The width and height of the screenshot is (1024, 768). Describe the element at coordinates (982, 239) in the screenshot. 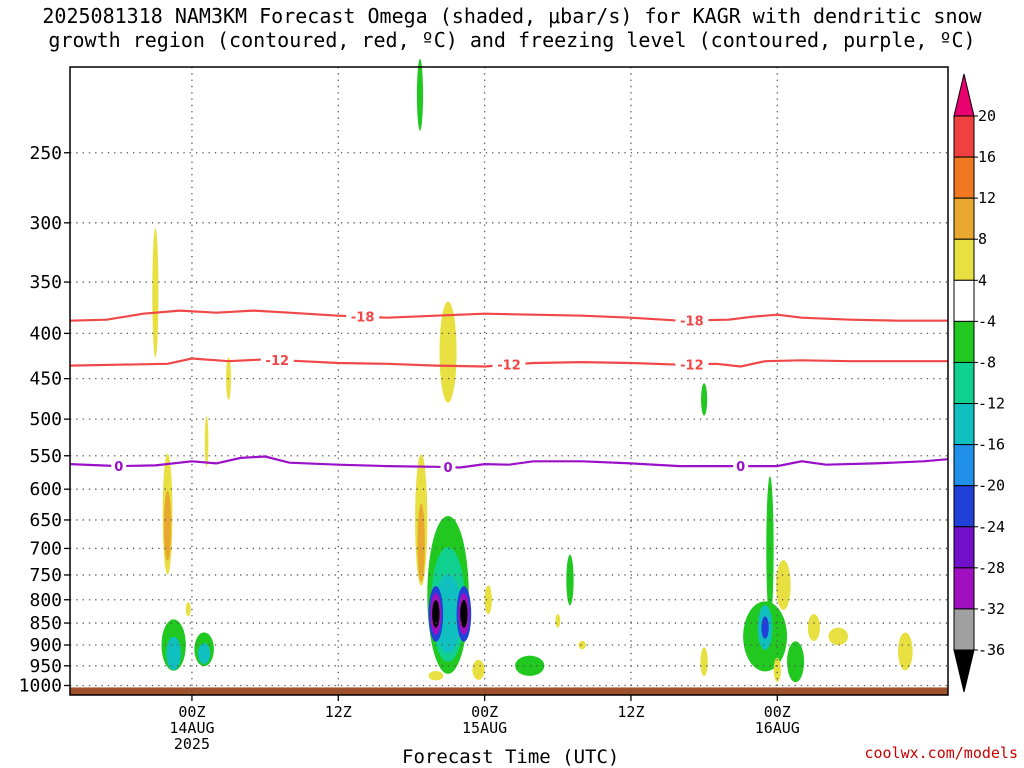

I see `colorbar-label-3: 8` at that location.